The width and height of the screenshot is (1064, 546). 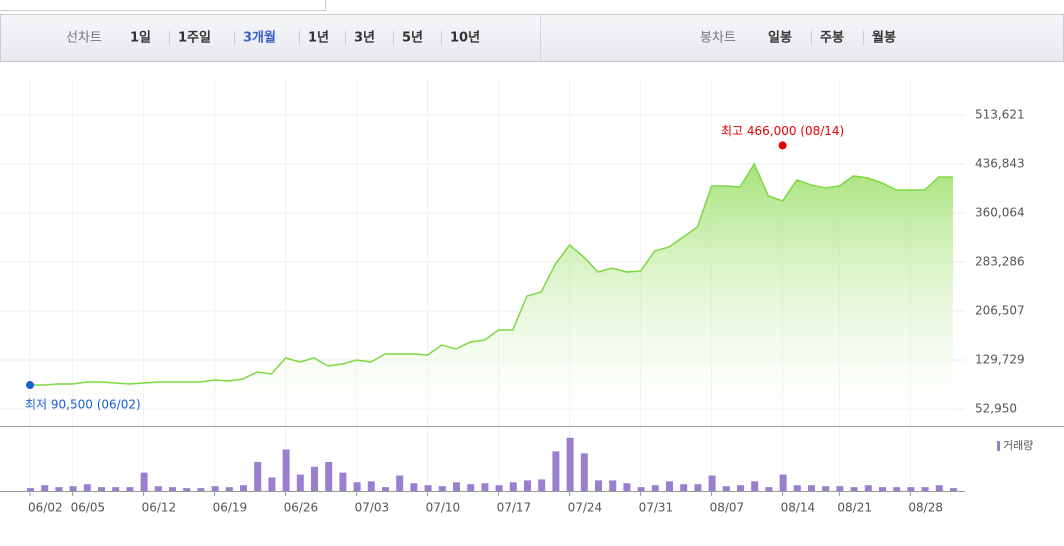 What do you see at coordinates (656, 508) in the screenshot?
I see `x-tick-label: 07/31` at bounding box center [656, 508].